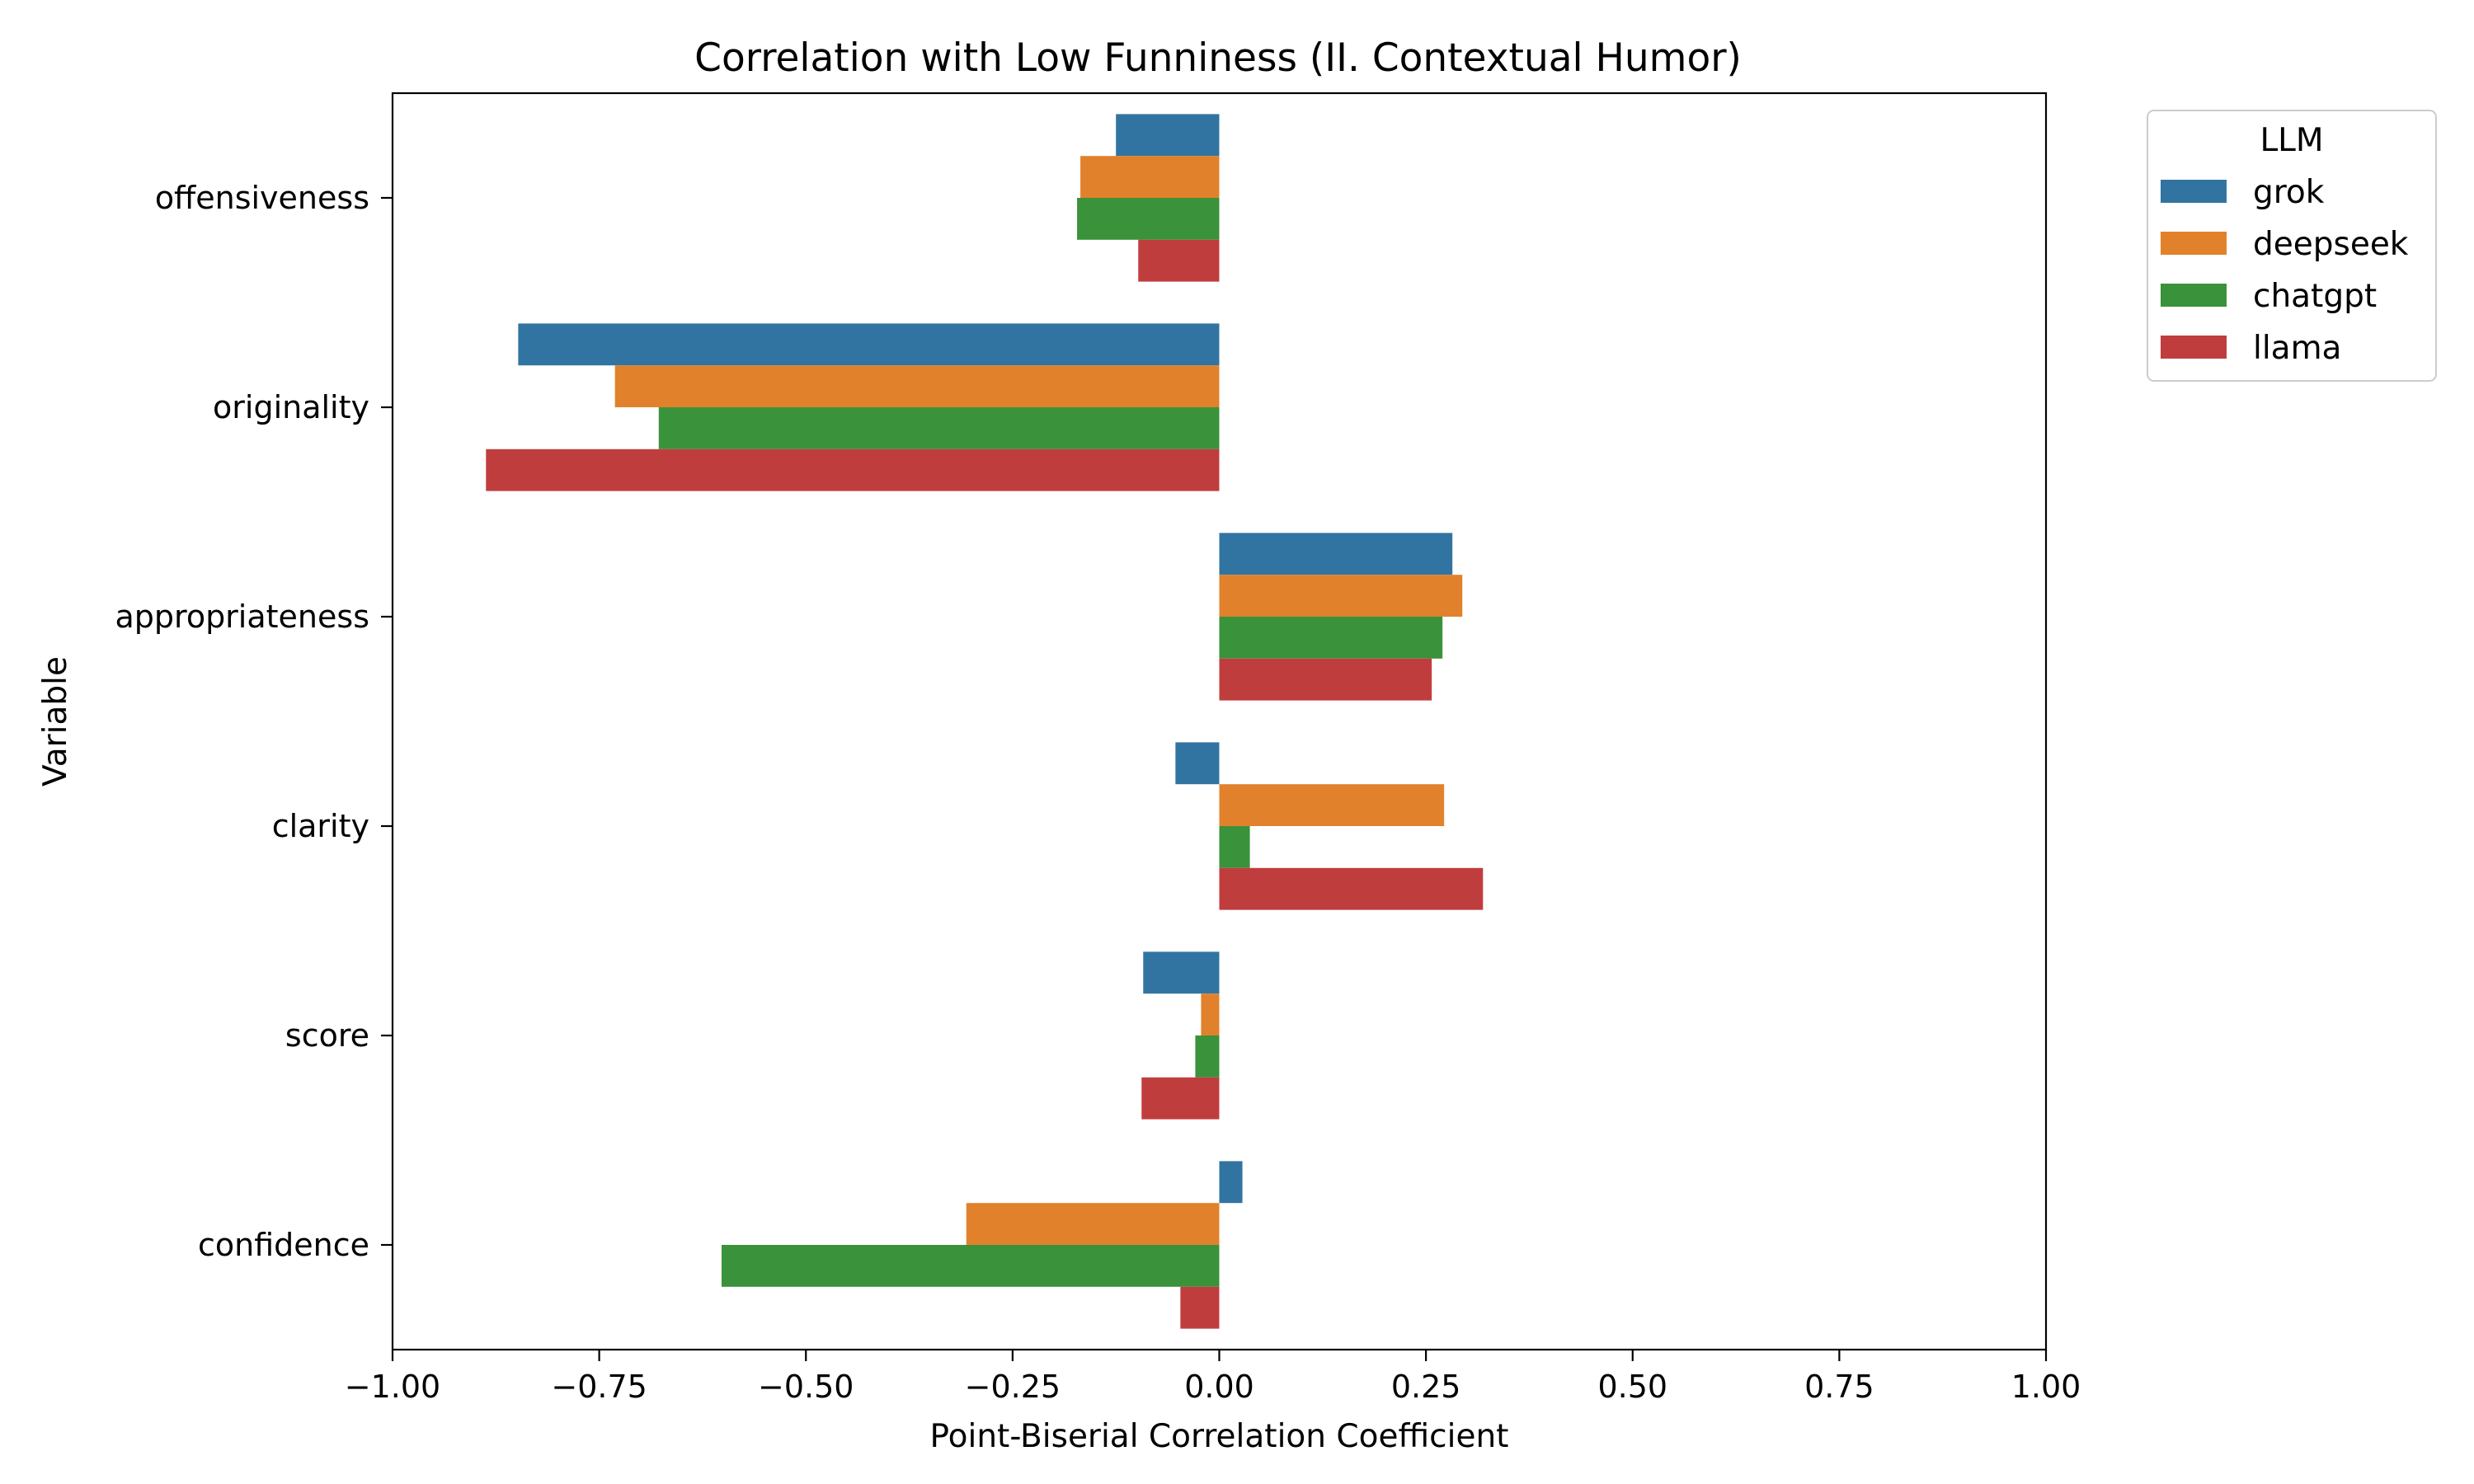  What do you see at coordinates (1210, 1014) in the screenshot?
I see `bar-score-deepseek` at bounding box center [1210, 1014].